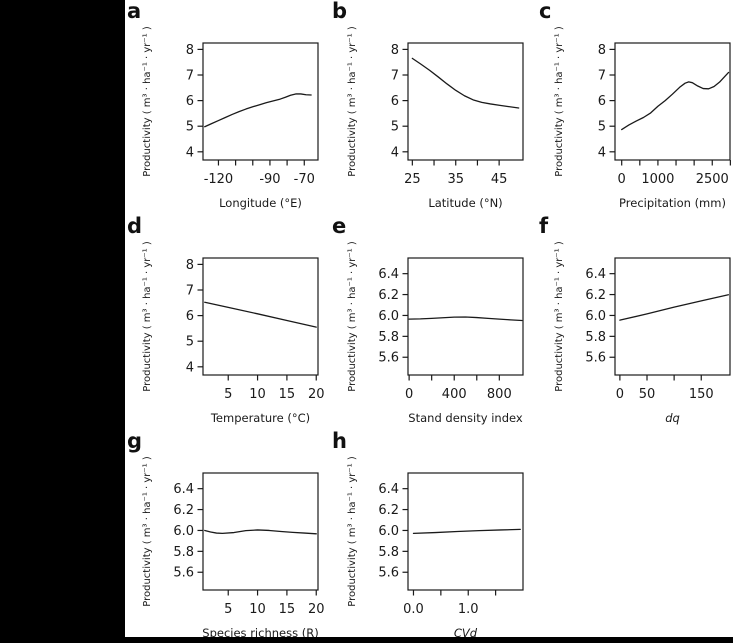 This screenshot has height=643, width=733. I want to click on curve-g, so click(260, 532).